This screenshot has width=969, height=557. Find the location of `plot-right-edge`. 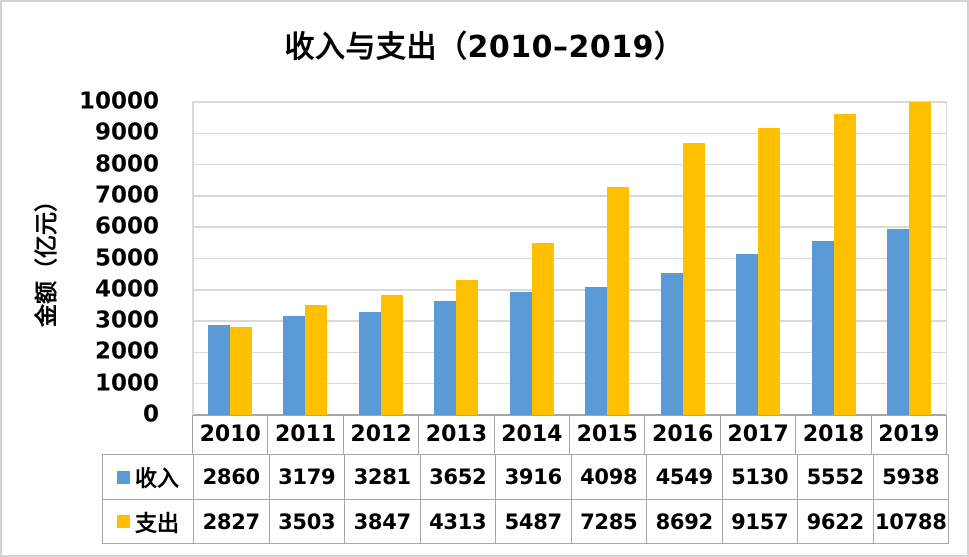

plot-right-edge is located at coordinates (946, 258).